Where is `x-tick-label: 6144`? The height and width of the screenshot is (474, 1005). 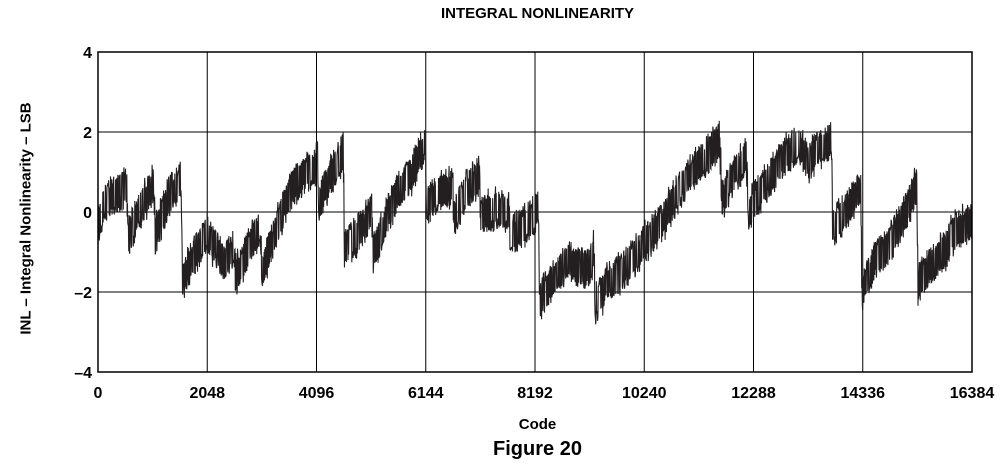
x-tick-label: 6144 is located at coordinates (426, 393).